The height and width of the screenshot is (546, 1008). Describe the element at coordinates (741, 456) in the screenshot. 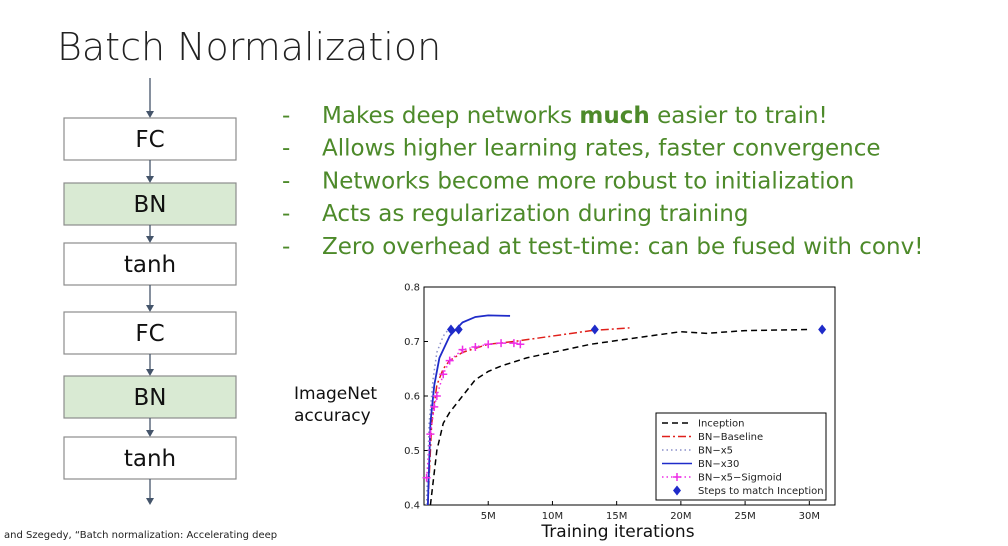

I see `legend-box` at that location.